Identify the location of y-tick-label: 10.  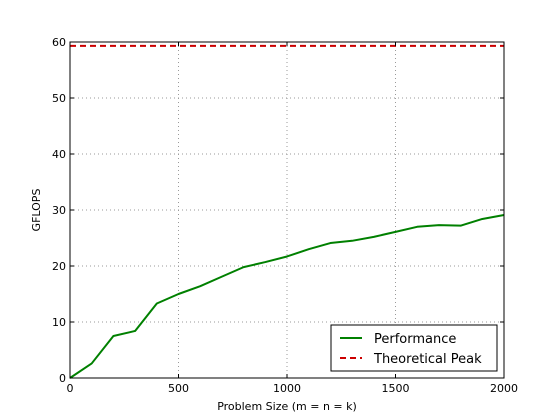
(59, 322).